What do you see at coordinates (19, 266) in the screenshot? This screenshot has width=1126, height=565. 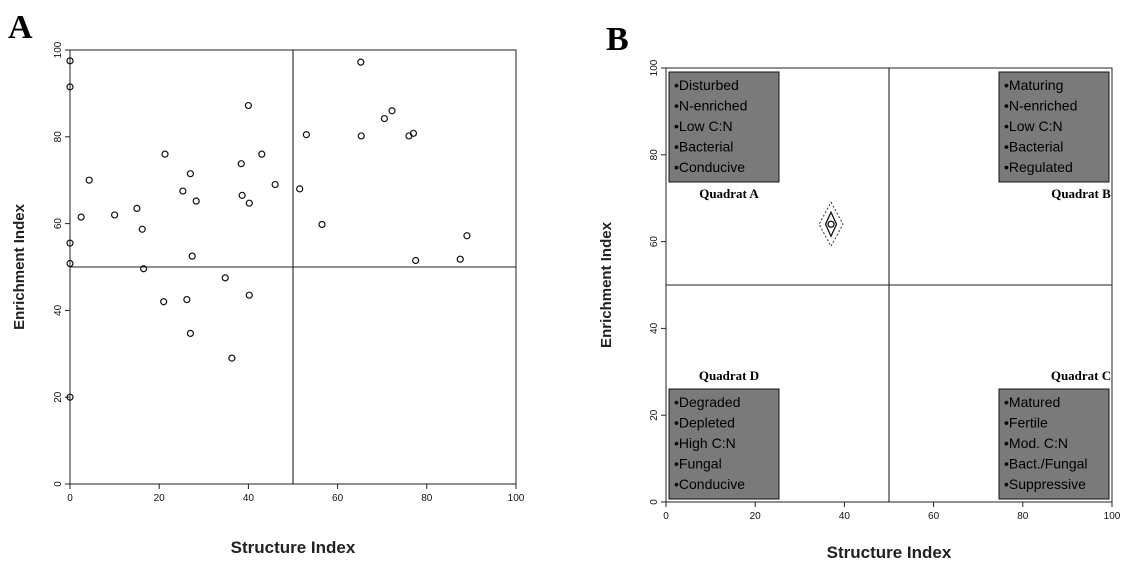 I see `panel-a-y-axis-title: Enrichment Index` at bounding box center [19, 266].